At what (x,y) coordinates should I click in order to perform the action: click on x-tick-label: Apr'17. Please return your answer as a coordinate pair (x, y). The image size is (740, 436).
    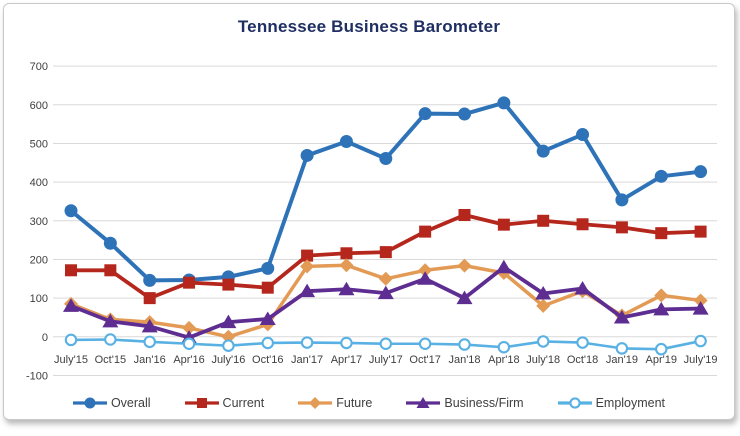
    Looking at the image, I should click on (346, 360).